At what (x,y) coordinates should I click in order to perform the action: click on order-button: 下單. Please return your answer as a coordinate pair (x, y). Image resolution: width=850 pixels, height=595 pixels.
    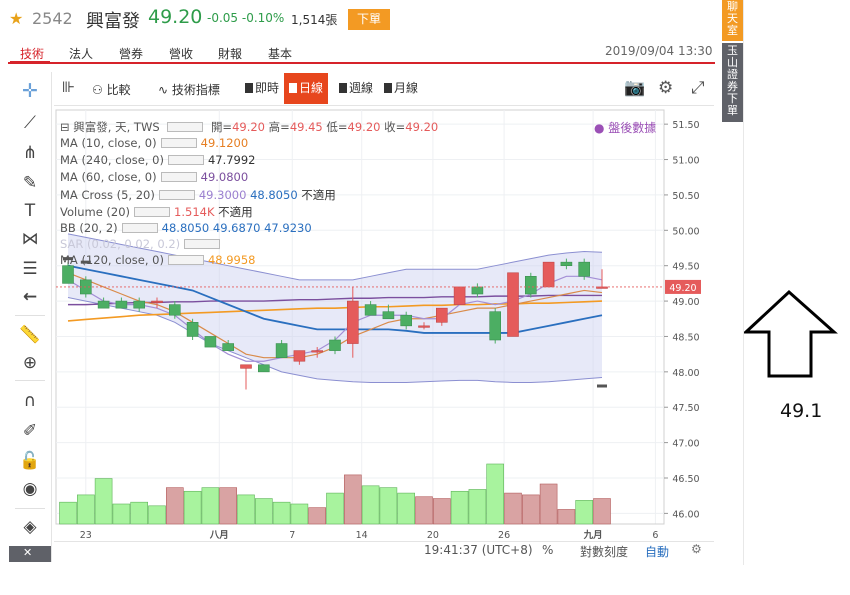
    Looking at the image, I should click on (369, 19).